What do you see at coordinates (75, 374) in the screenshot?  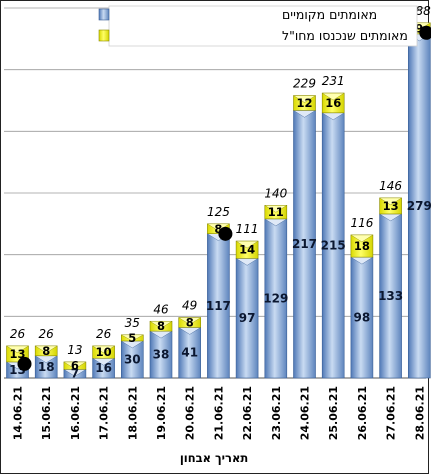 I see `label-local: 7` at bounding box center [75, 374].